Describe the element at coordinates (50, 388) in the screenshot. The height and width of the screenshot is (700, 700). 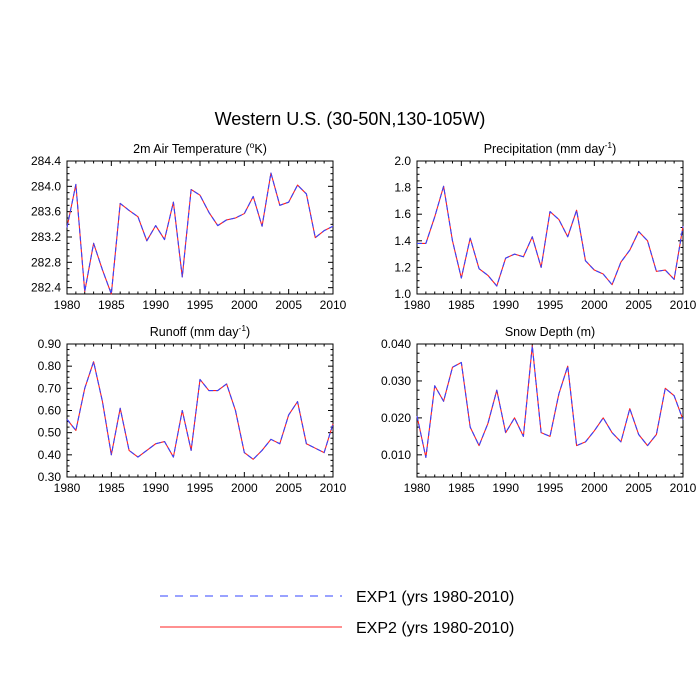
I see `y-tick-label: 0.70` at that location.